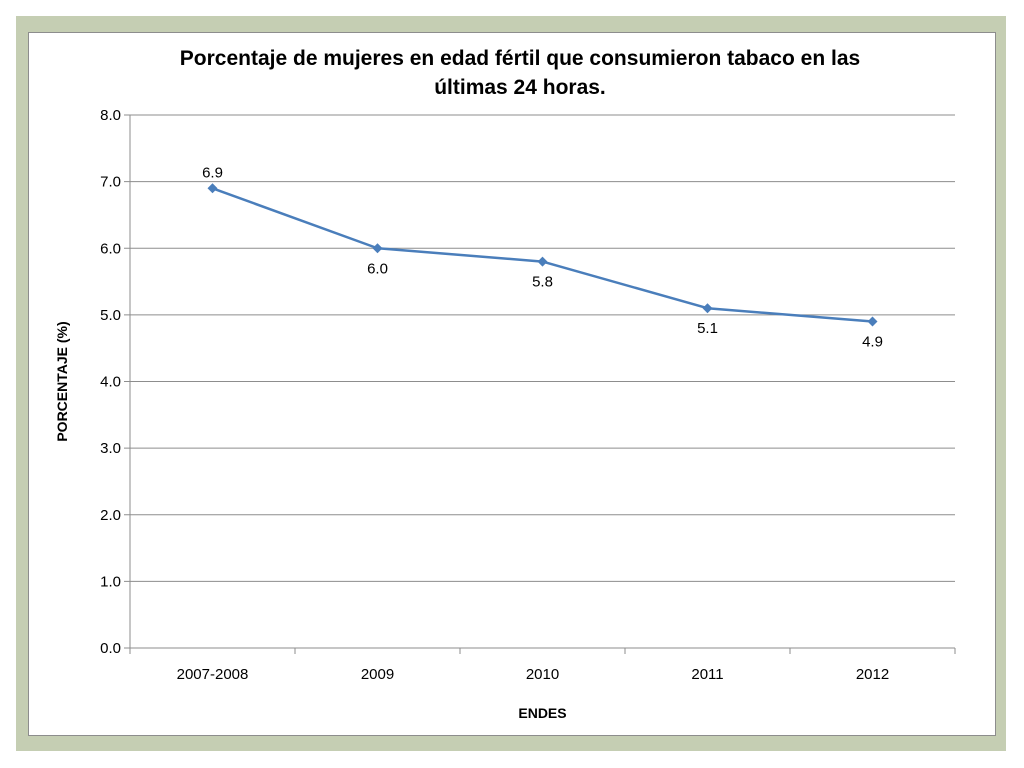 Image resolution: width=1024 pixels, height=768 pixels. What do you see at coordinates (707, 328) in the screenshot?
I see `data-label: 5.1` at bounding box center [707, 328].